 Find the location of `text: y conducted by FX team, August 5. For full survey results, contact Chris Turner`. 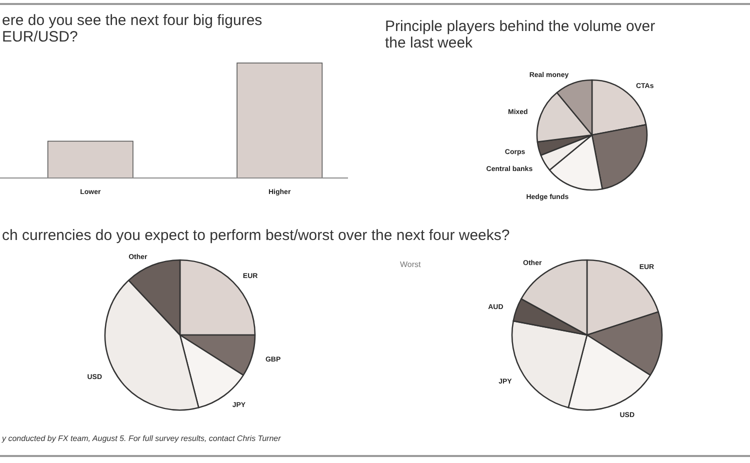

text: y conducted by FX team, August 5. For full survey results, contact Chris Turner is located at coordinates (141, 438).